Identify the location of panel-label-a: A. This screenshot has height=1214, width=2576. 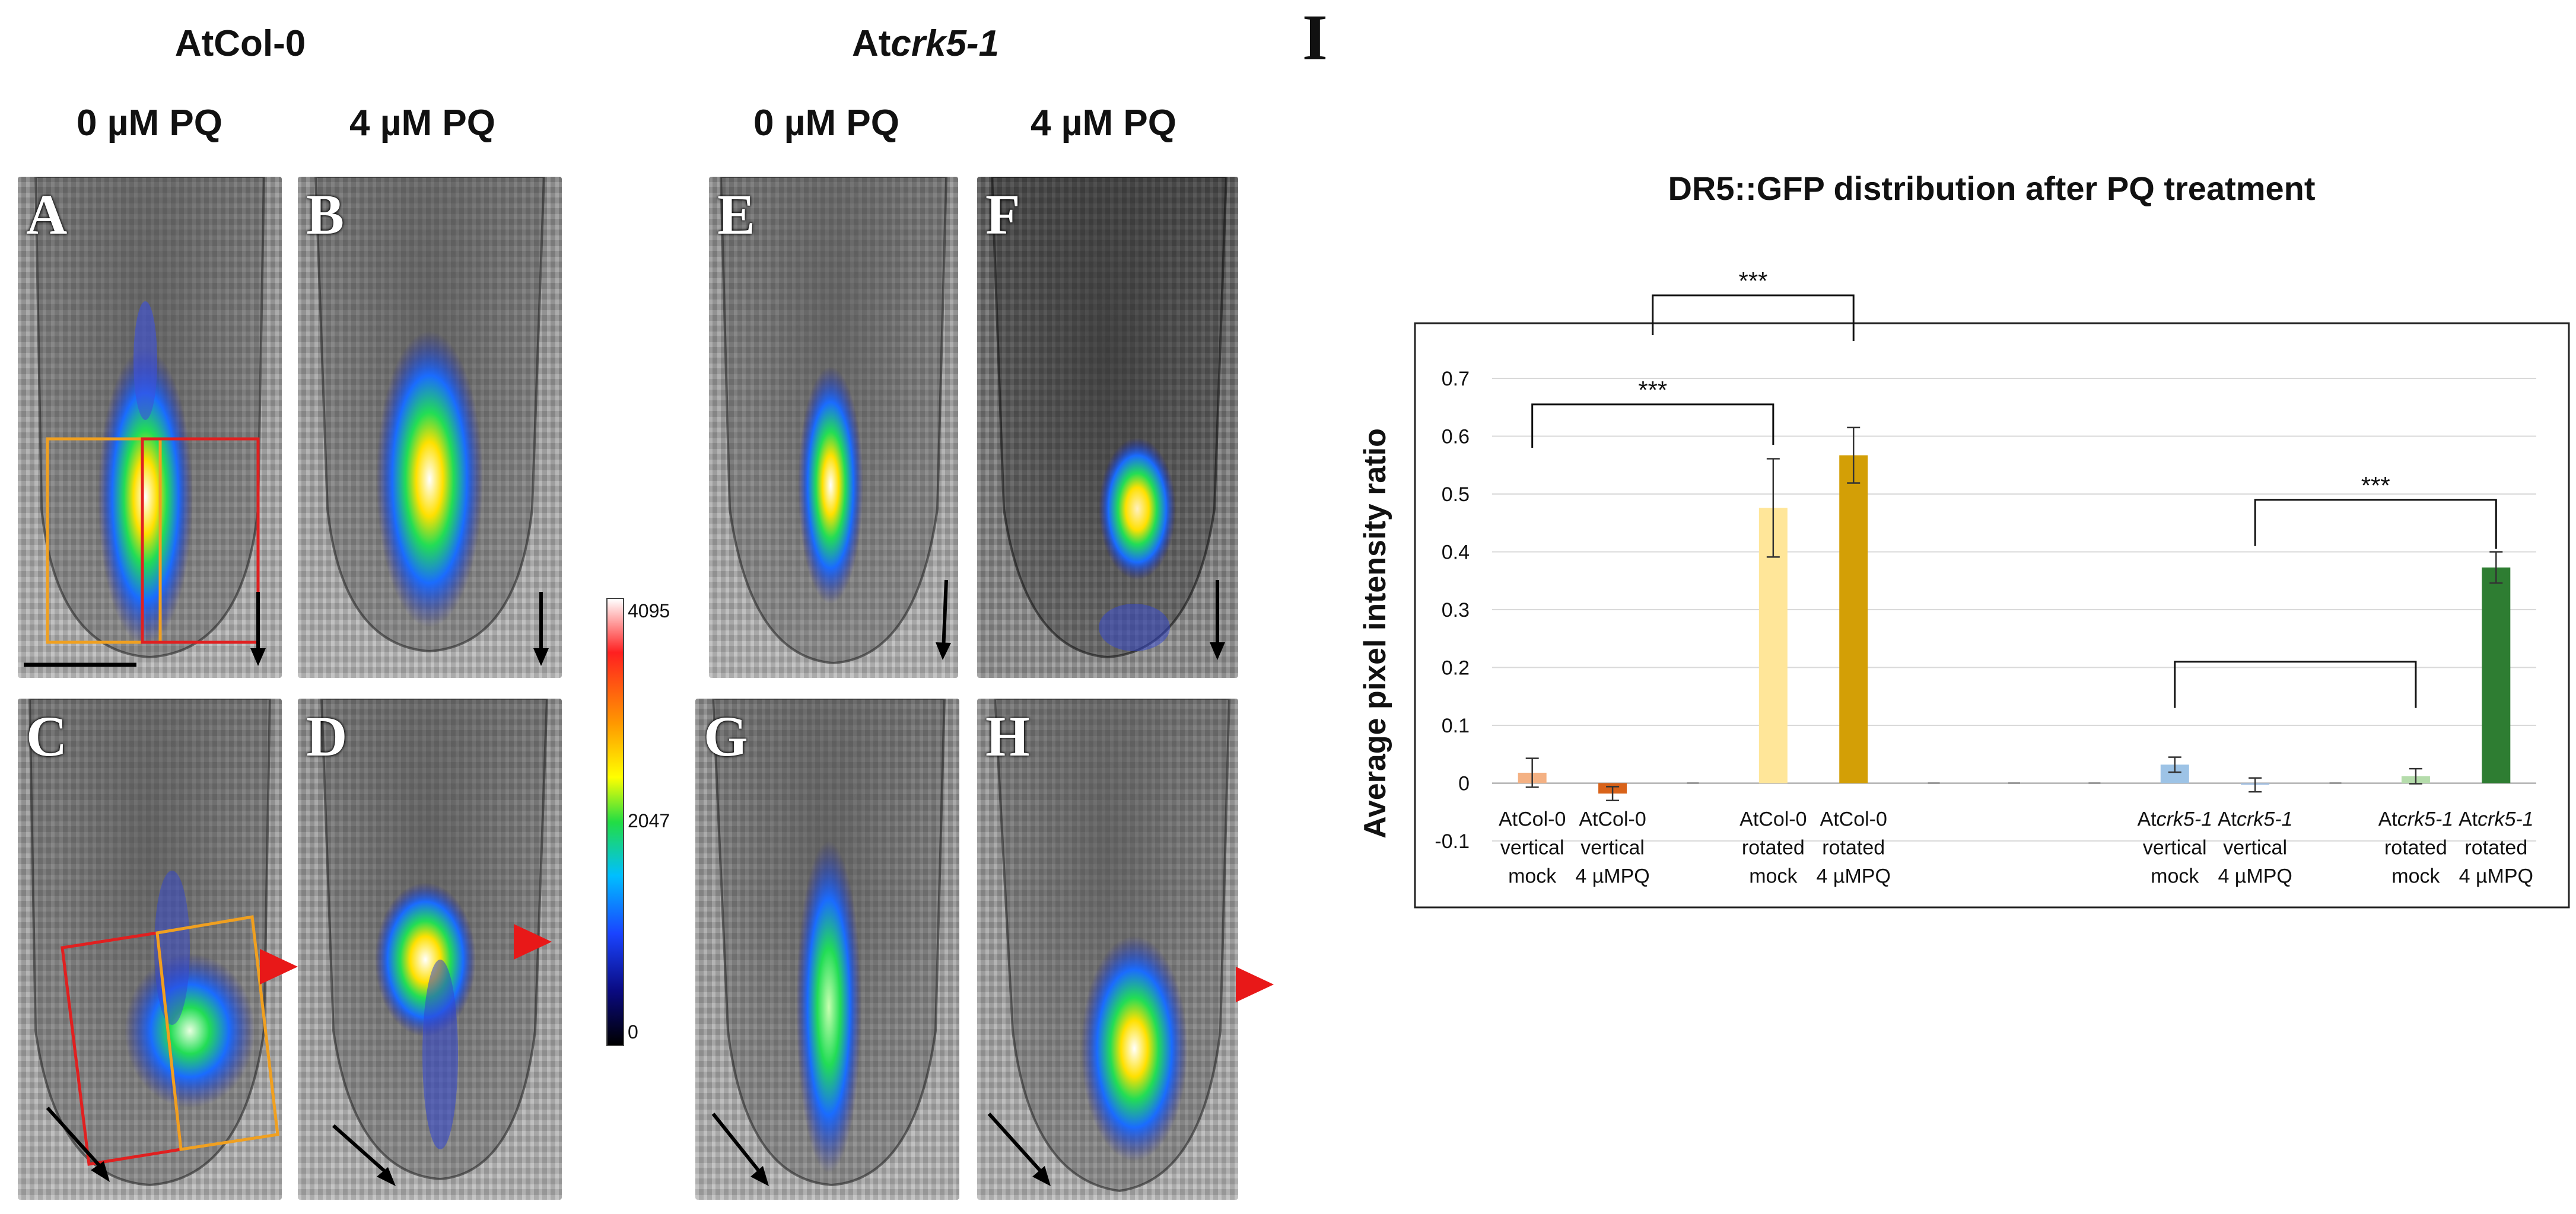
(47, 214).